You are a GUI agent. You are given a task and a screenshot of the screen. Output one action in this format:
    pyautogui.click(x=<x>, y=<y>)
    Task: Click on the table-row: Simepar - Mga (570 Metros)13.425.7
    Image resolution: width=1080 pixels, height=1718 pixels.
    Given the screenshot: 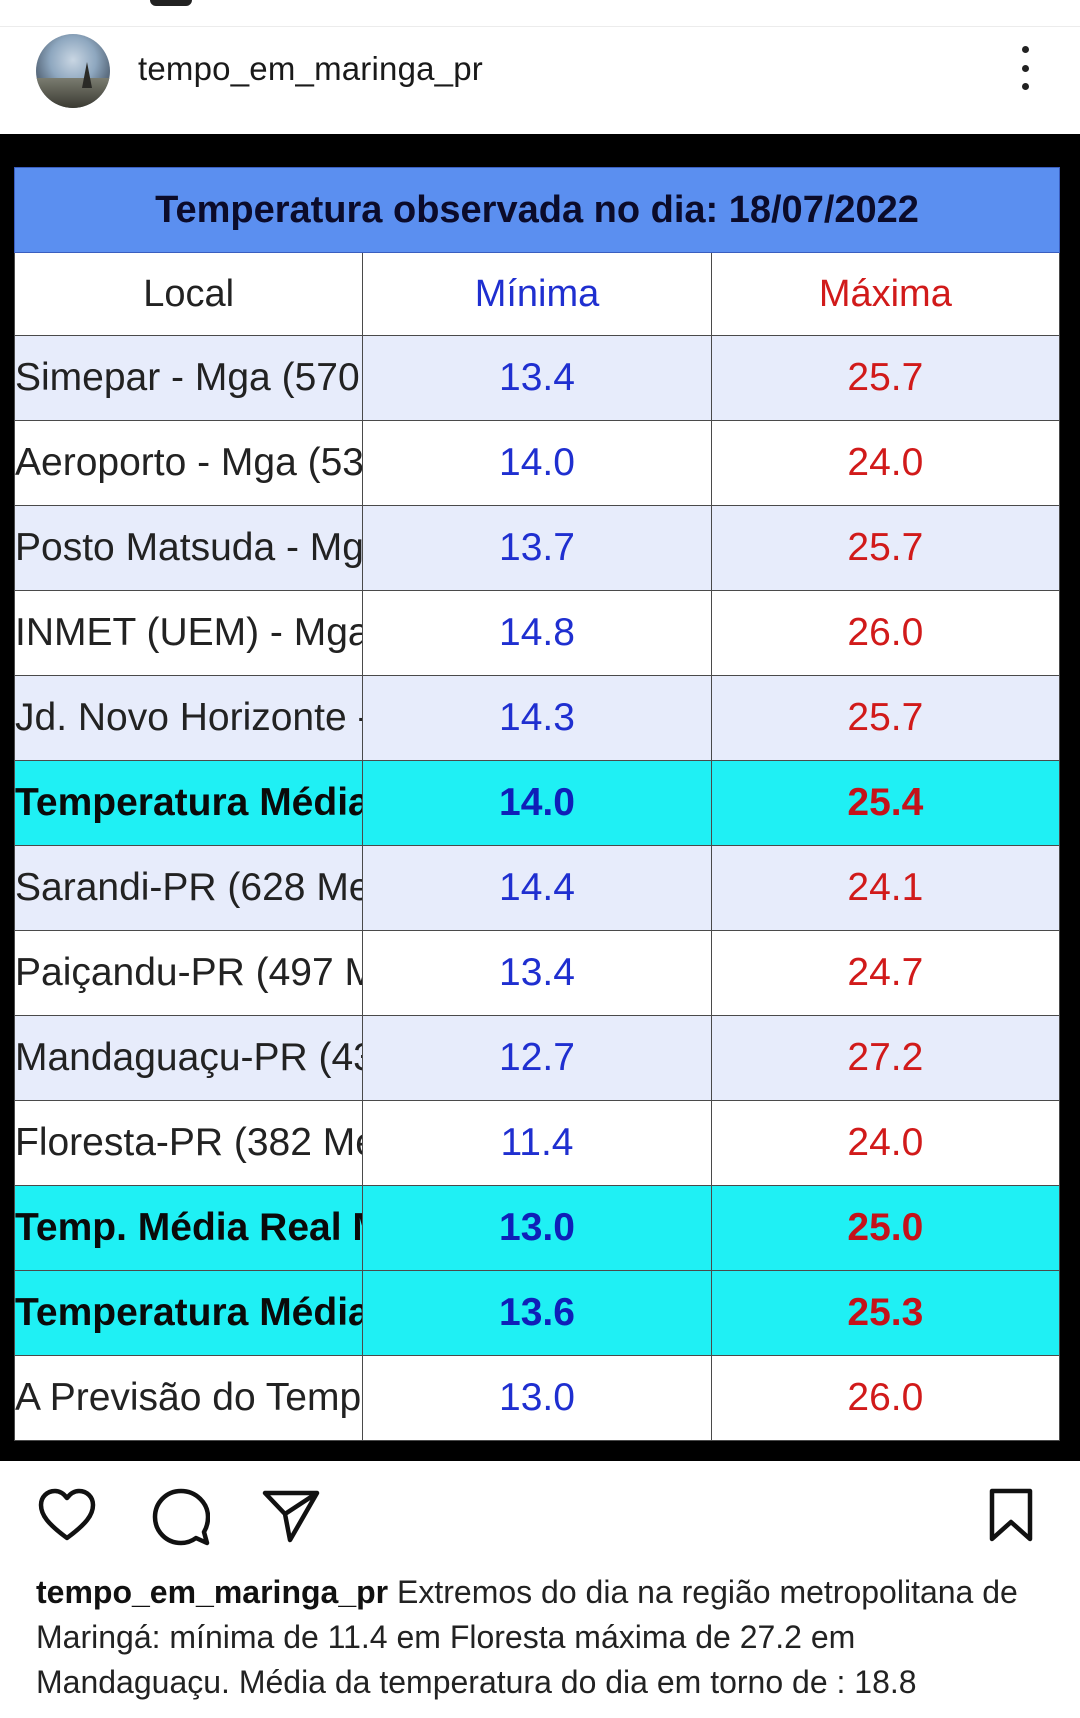 What is the action you would take?
    pyautogui.click(x=537, y=378)
    